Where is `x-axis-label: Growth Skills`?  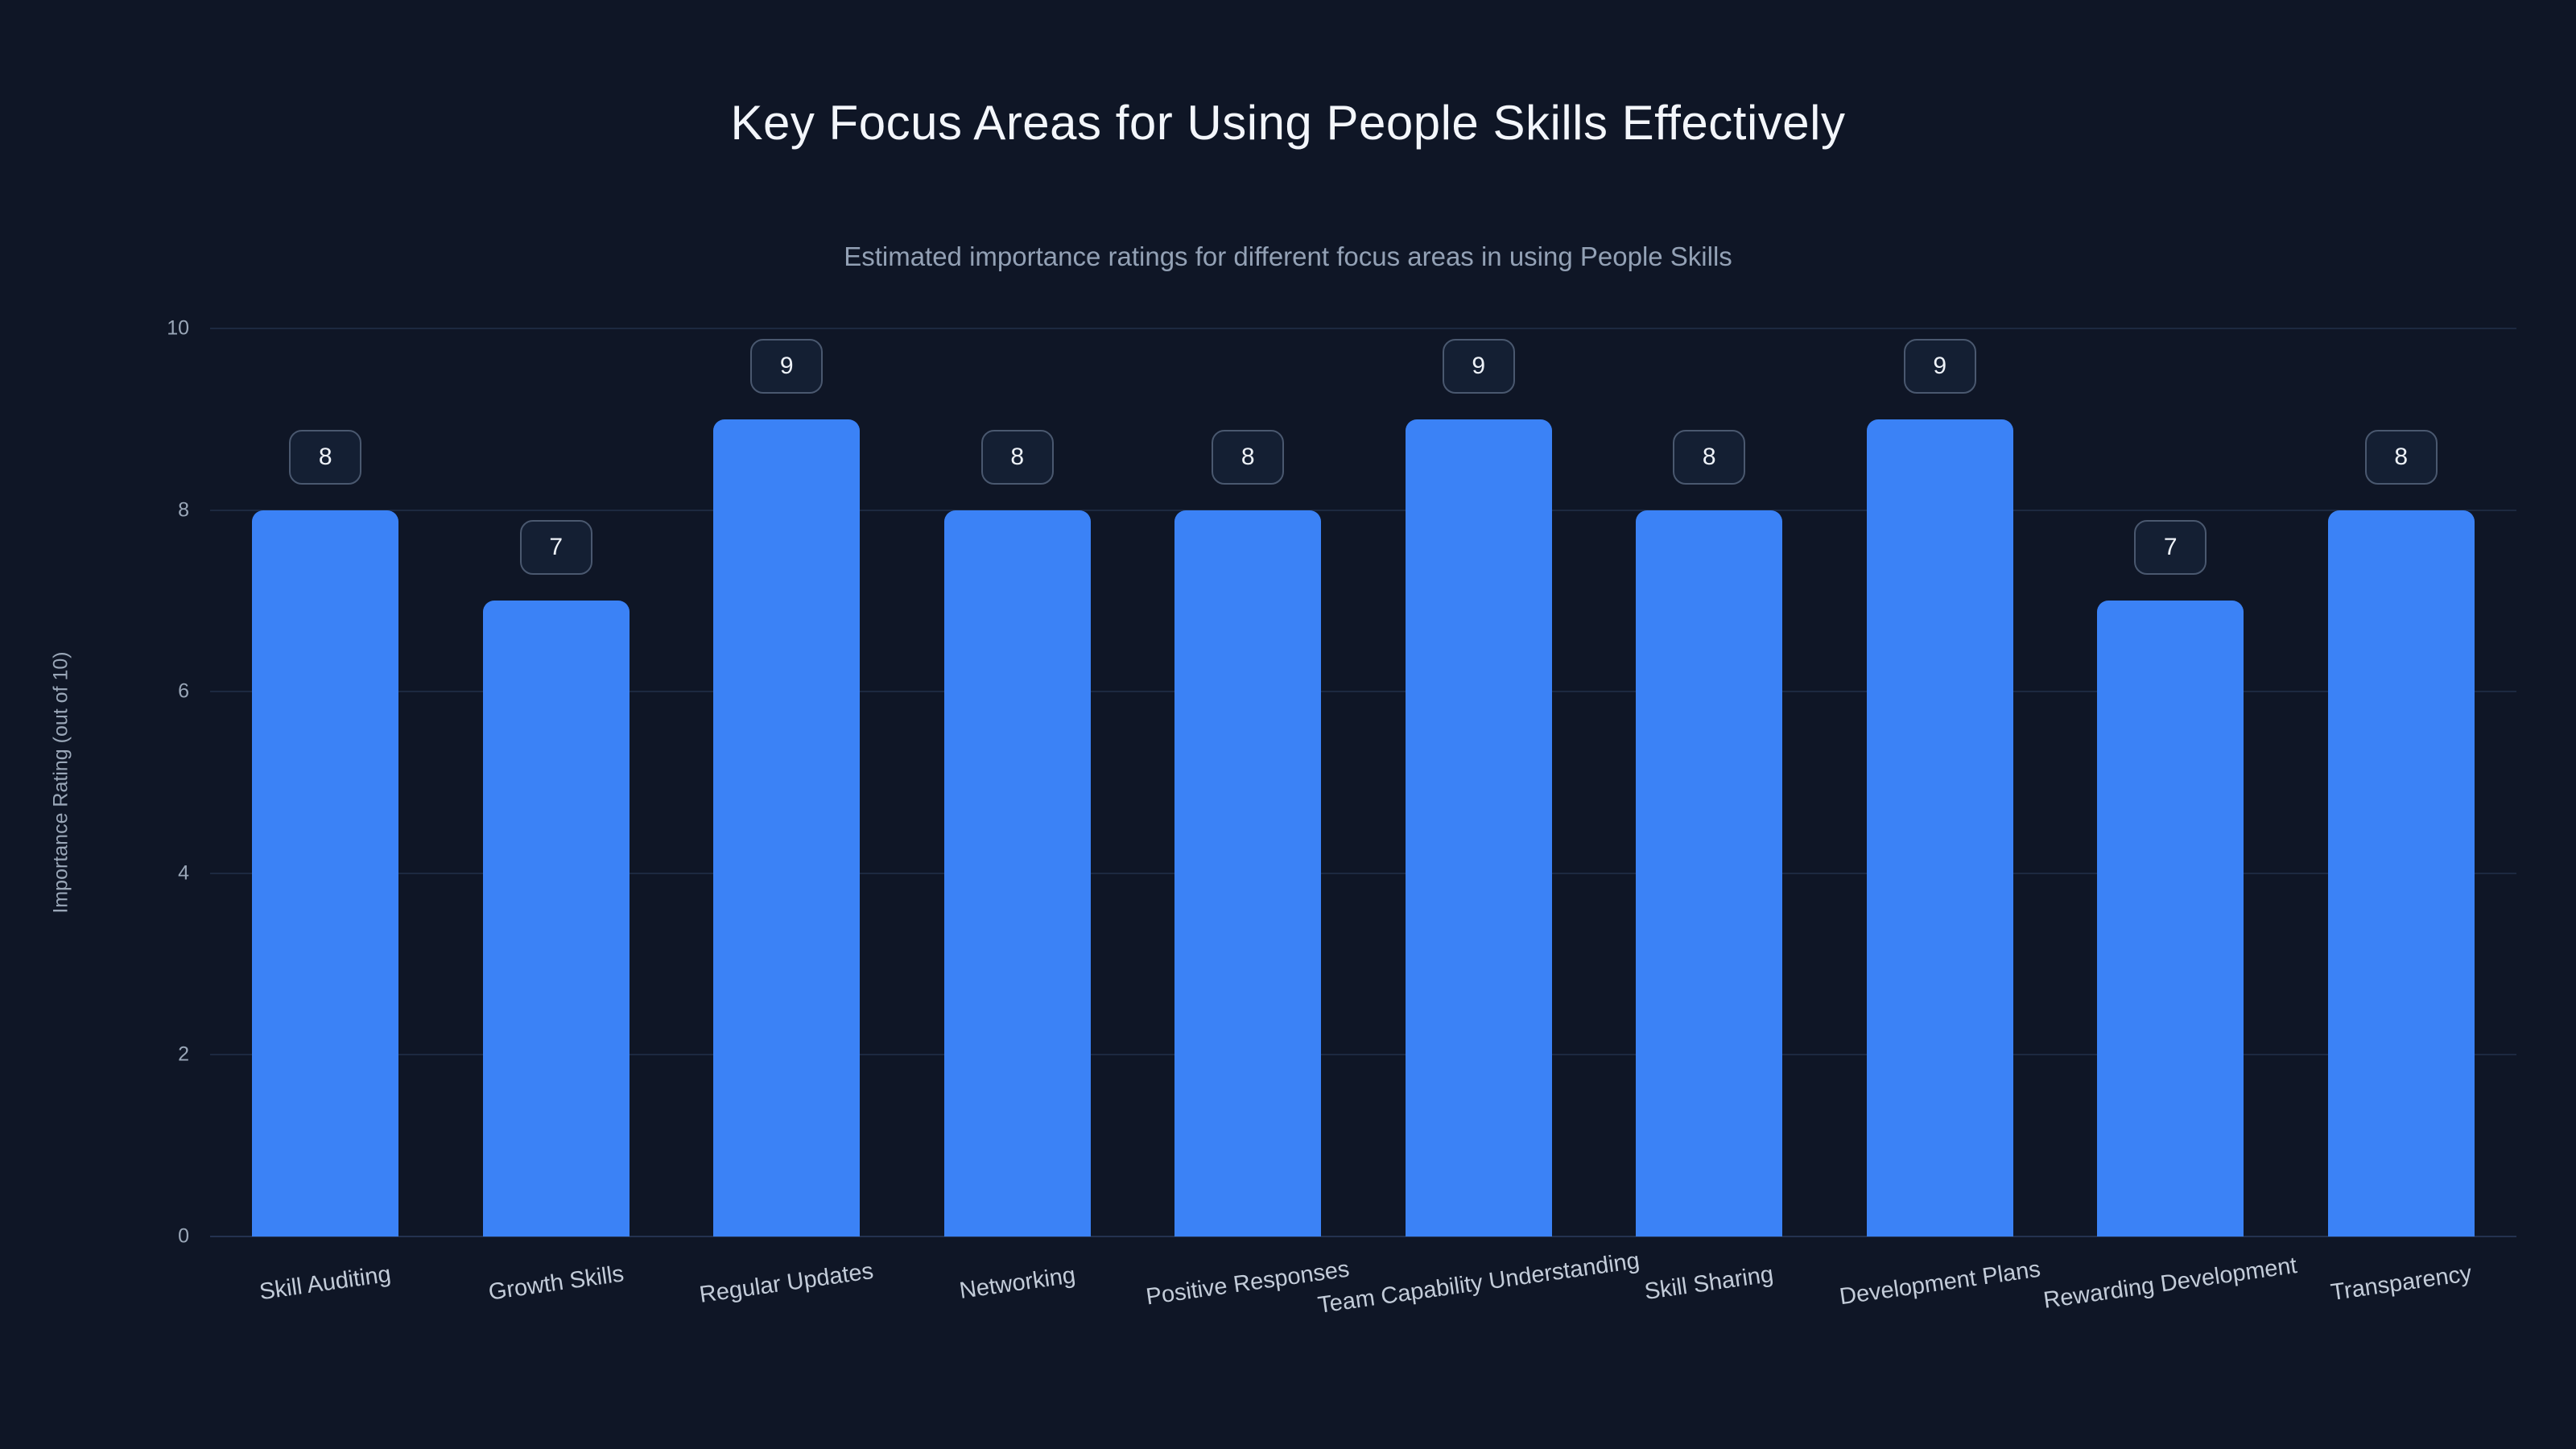 x-axis-label: Growth Skills is located at coordinates (555, 1283).